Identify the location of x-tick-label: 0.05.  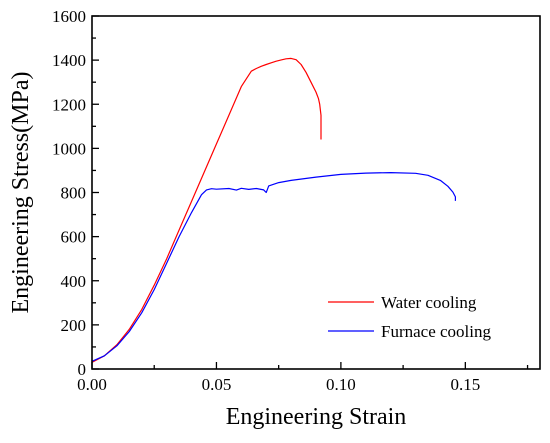
(217, 384).